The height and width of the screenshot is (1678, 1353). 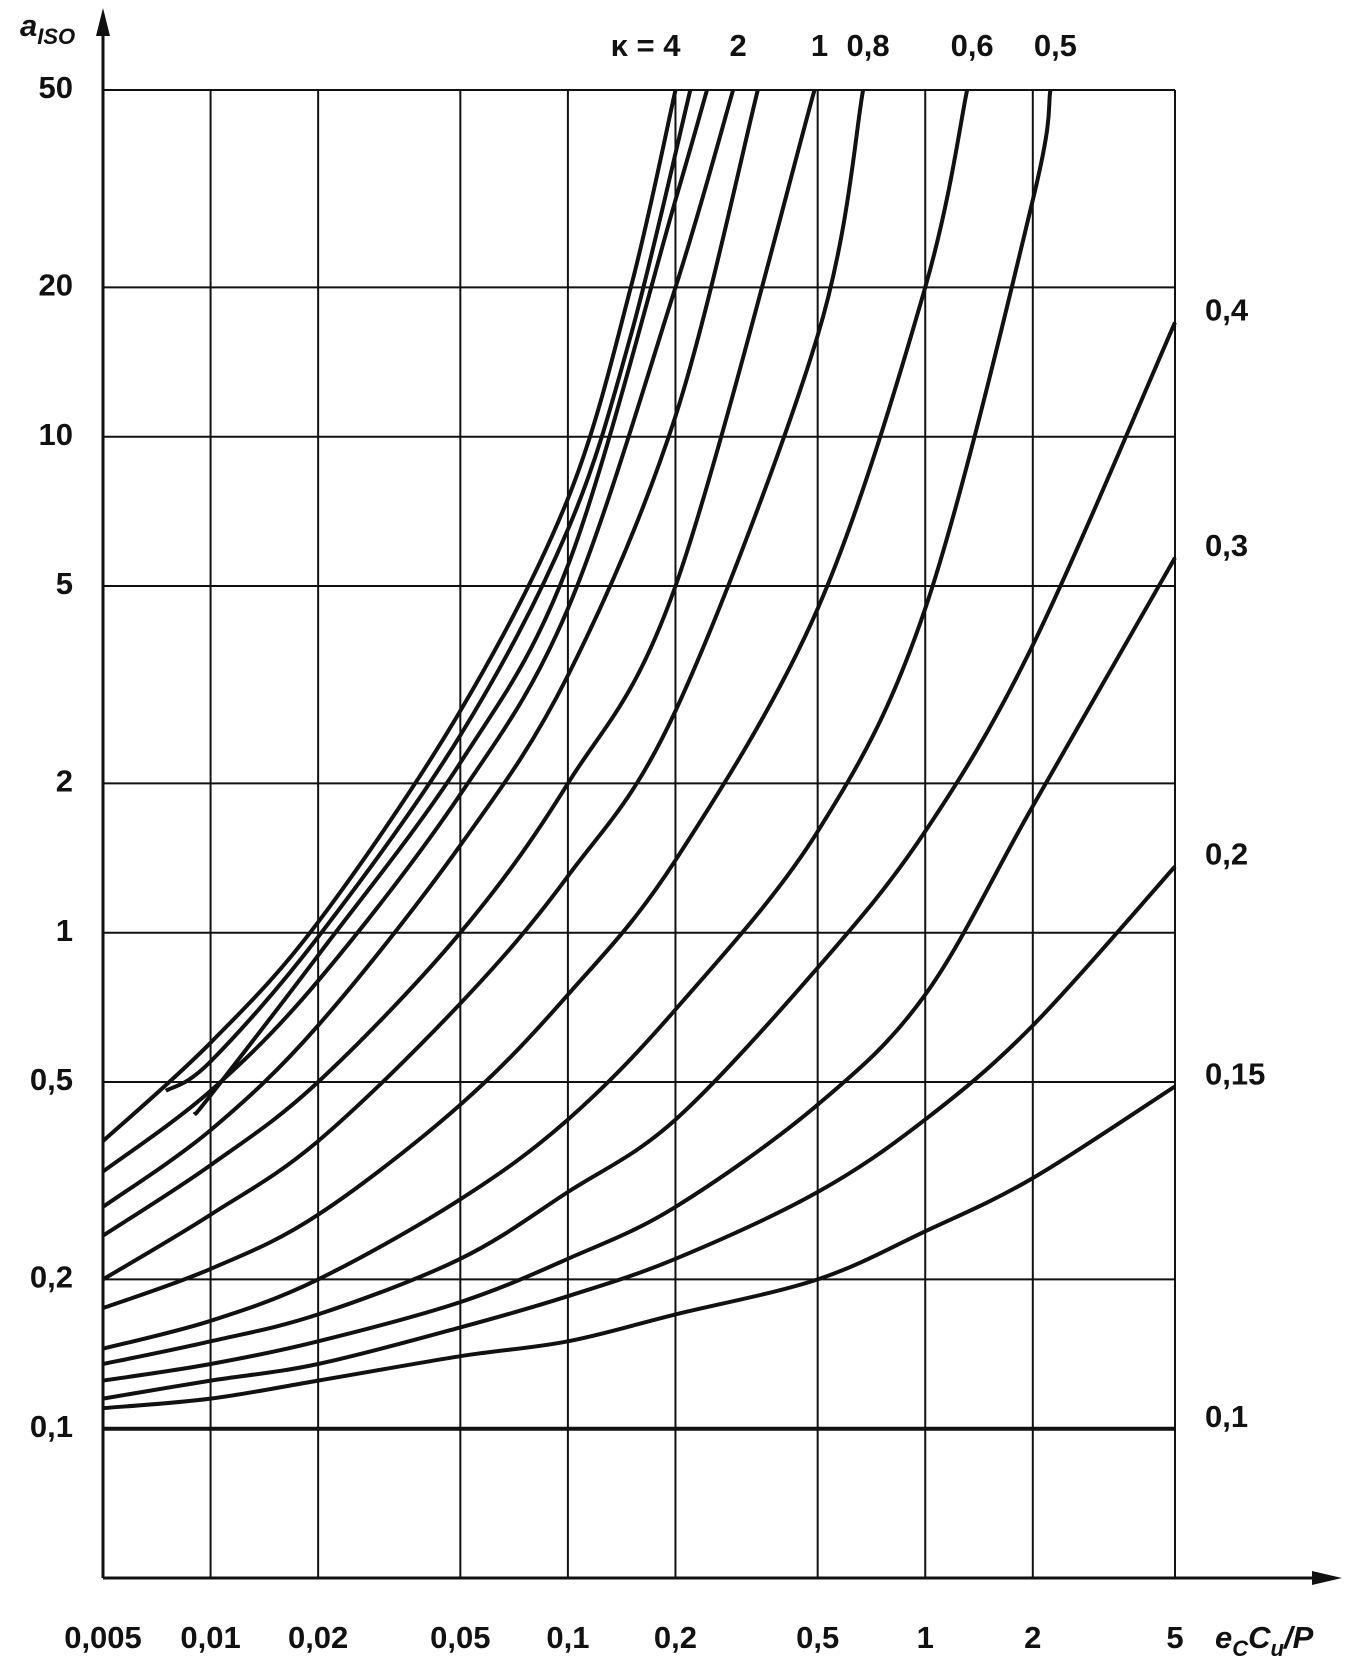 What do you see at coordinates (460, 1637) in the screenshot?
I see `x-tick-label: 0,05` at bounding box center [460, 1637].